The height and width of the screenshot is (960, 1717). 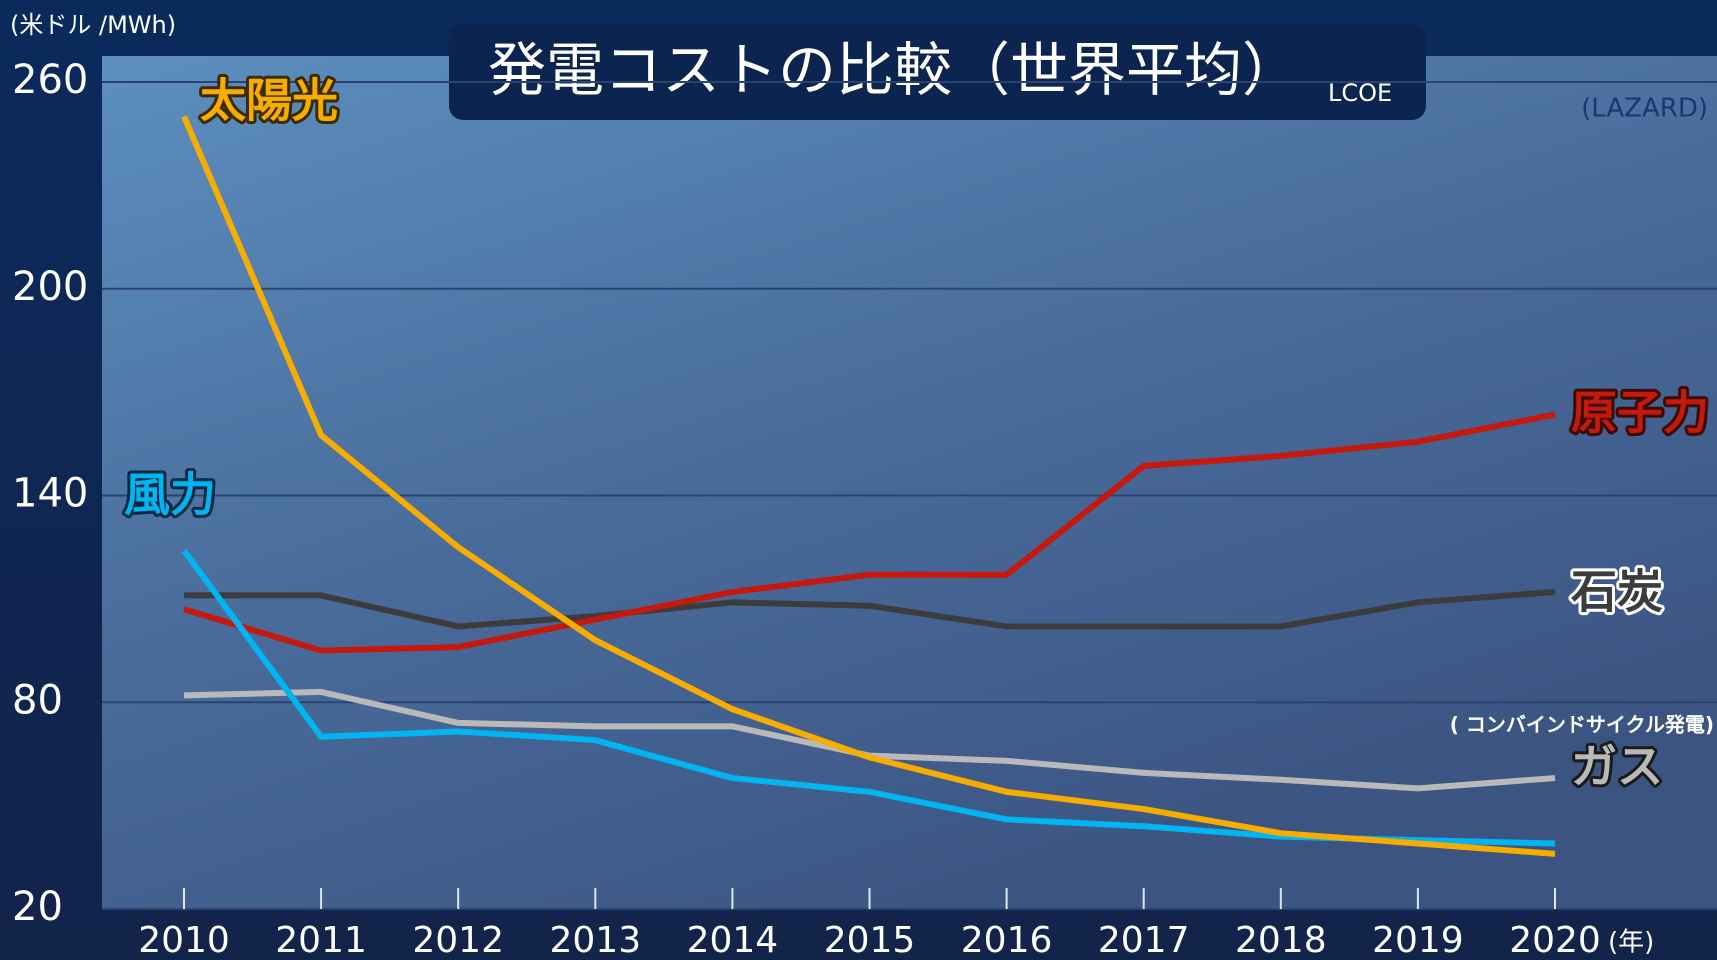 I want to click on title-box, so click(x=937, y=72).